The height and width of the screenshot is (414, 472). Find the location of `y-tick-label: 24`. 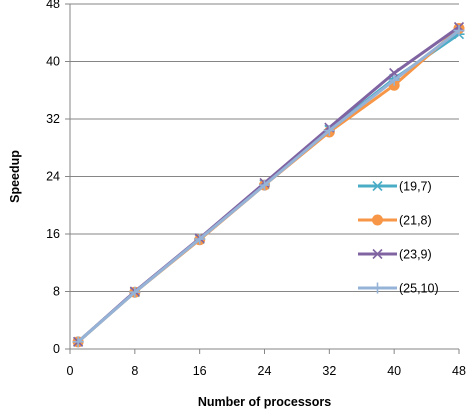

y-tick-label: 24 is located at coordinates (53, 177).